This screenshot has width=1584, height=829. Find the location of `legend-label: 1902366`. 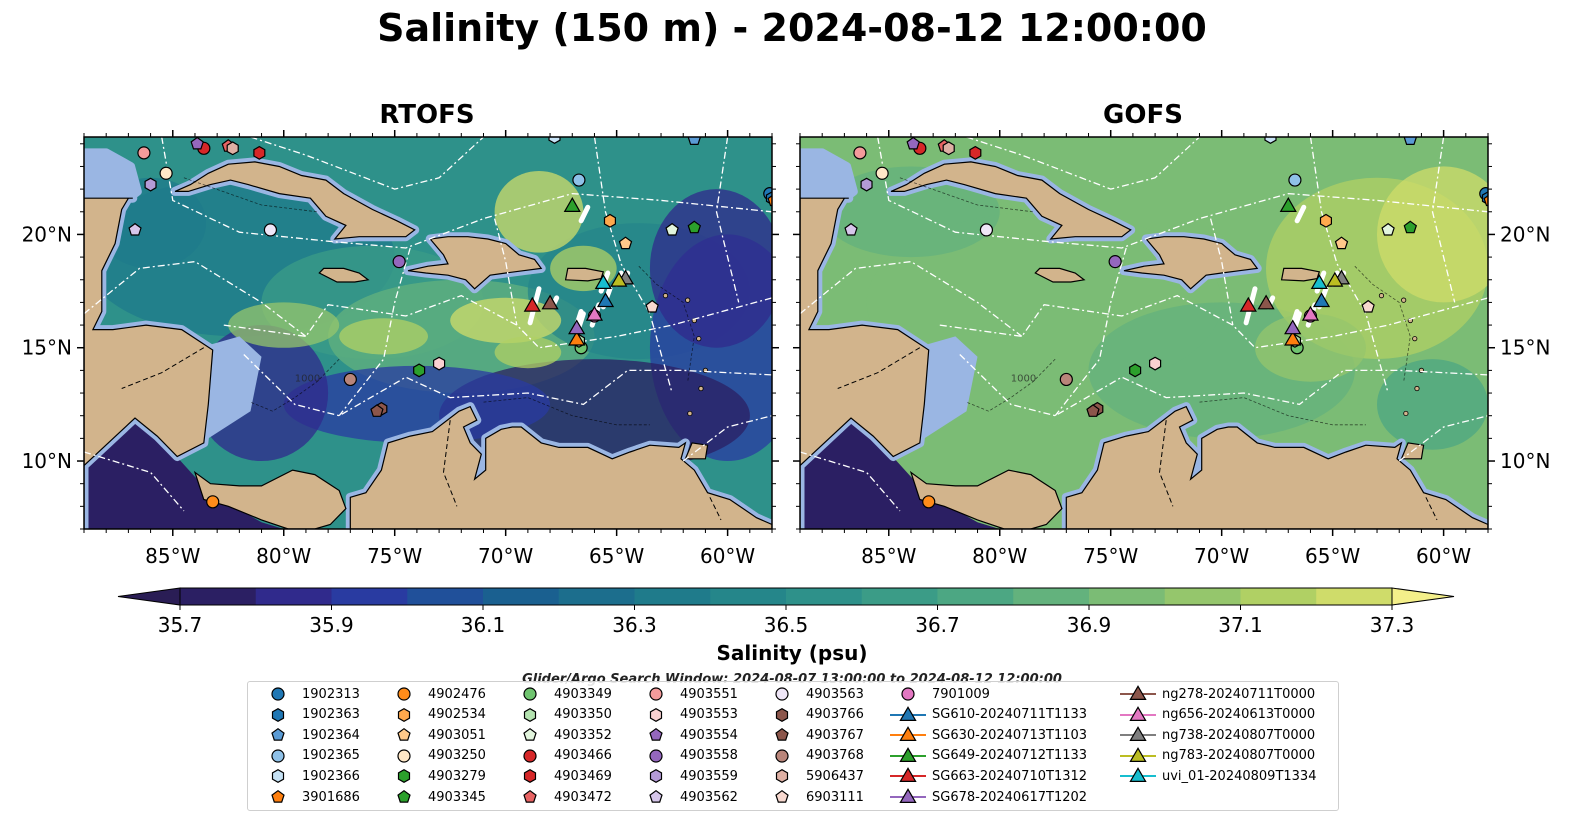

legend-label: 1902366 is located at coordinates (331, 776).